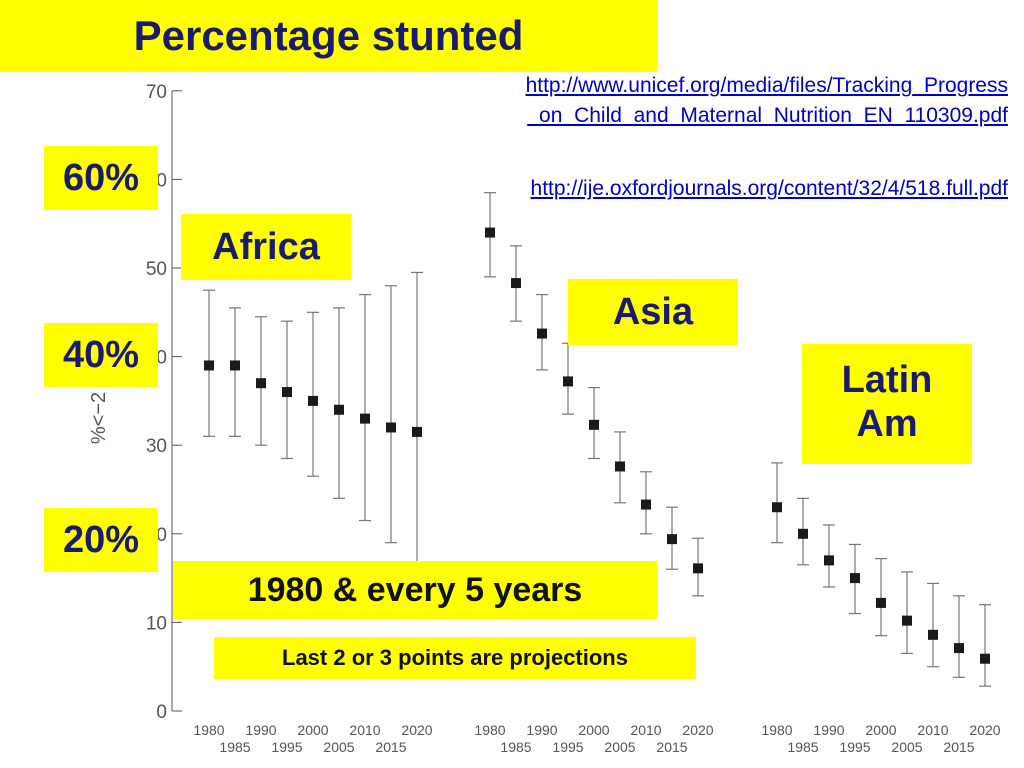  Describe the element at coordinates (881, 574) in the screenshot. I see `series-latin-am` at that location.